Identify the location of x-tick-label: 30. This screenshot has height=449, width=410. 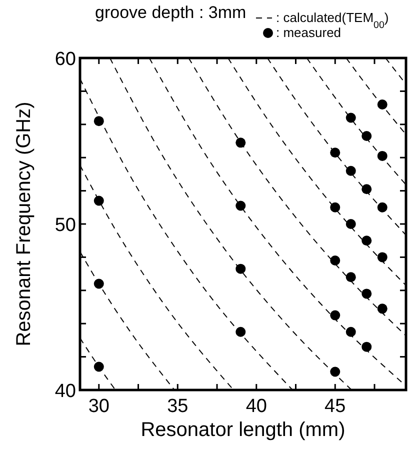
(99, 406).